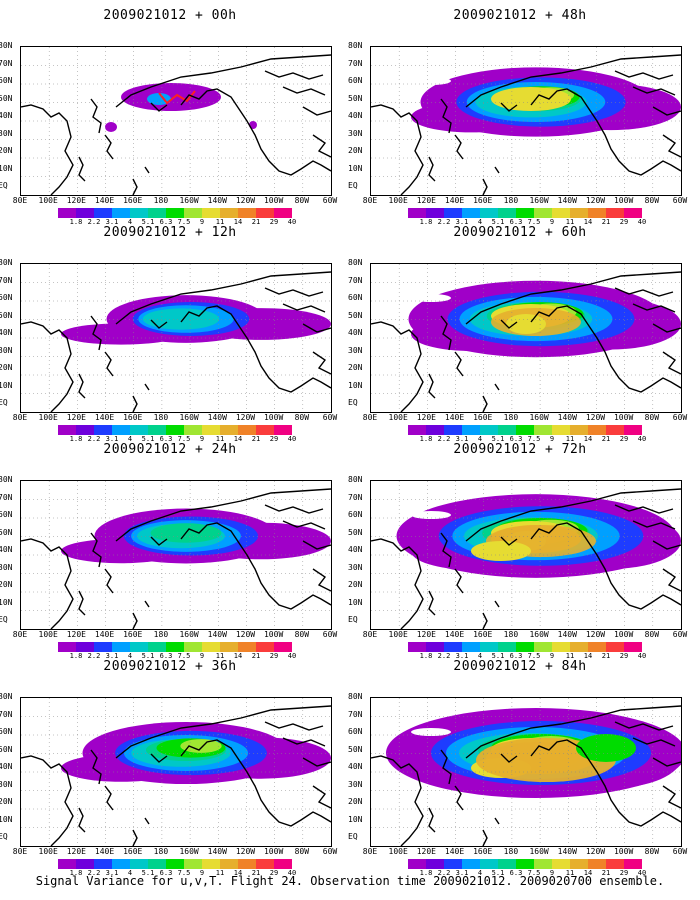 This screenshot has width=700, height=900. Describe the element at coordinates (426, 656) in the screenshot. I see `colorbar-label: 1.8` at that location.